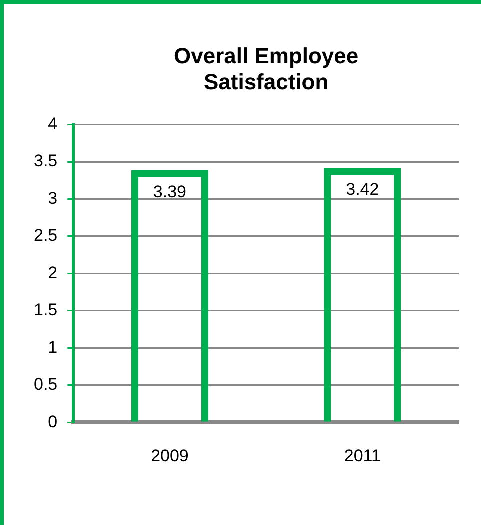 The width and height of the screenshot is (481, 525). What do you see at coordinates (53, 124) in the screenshot?
I see `y-tick-label: 4` at bounding box center [53, 124].